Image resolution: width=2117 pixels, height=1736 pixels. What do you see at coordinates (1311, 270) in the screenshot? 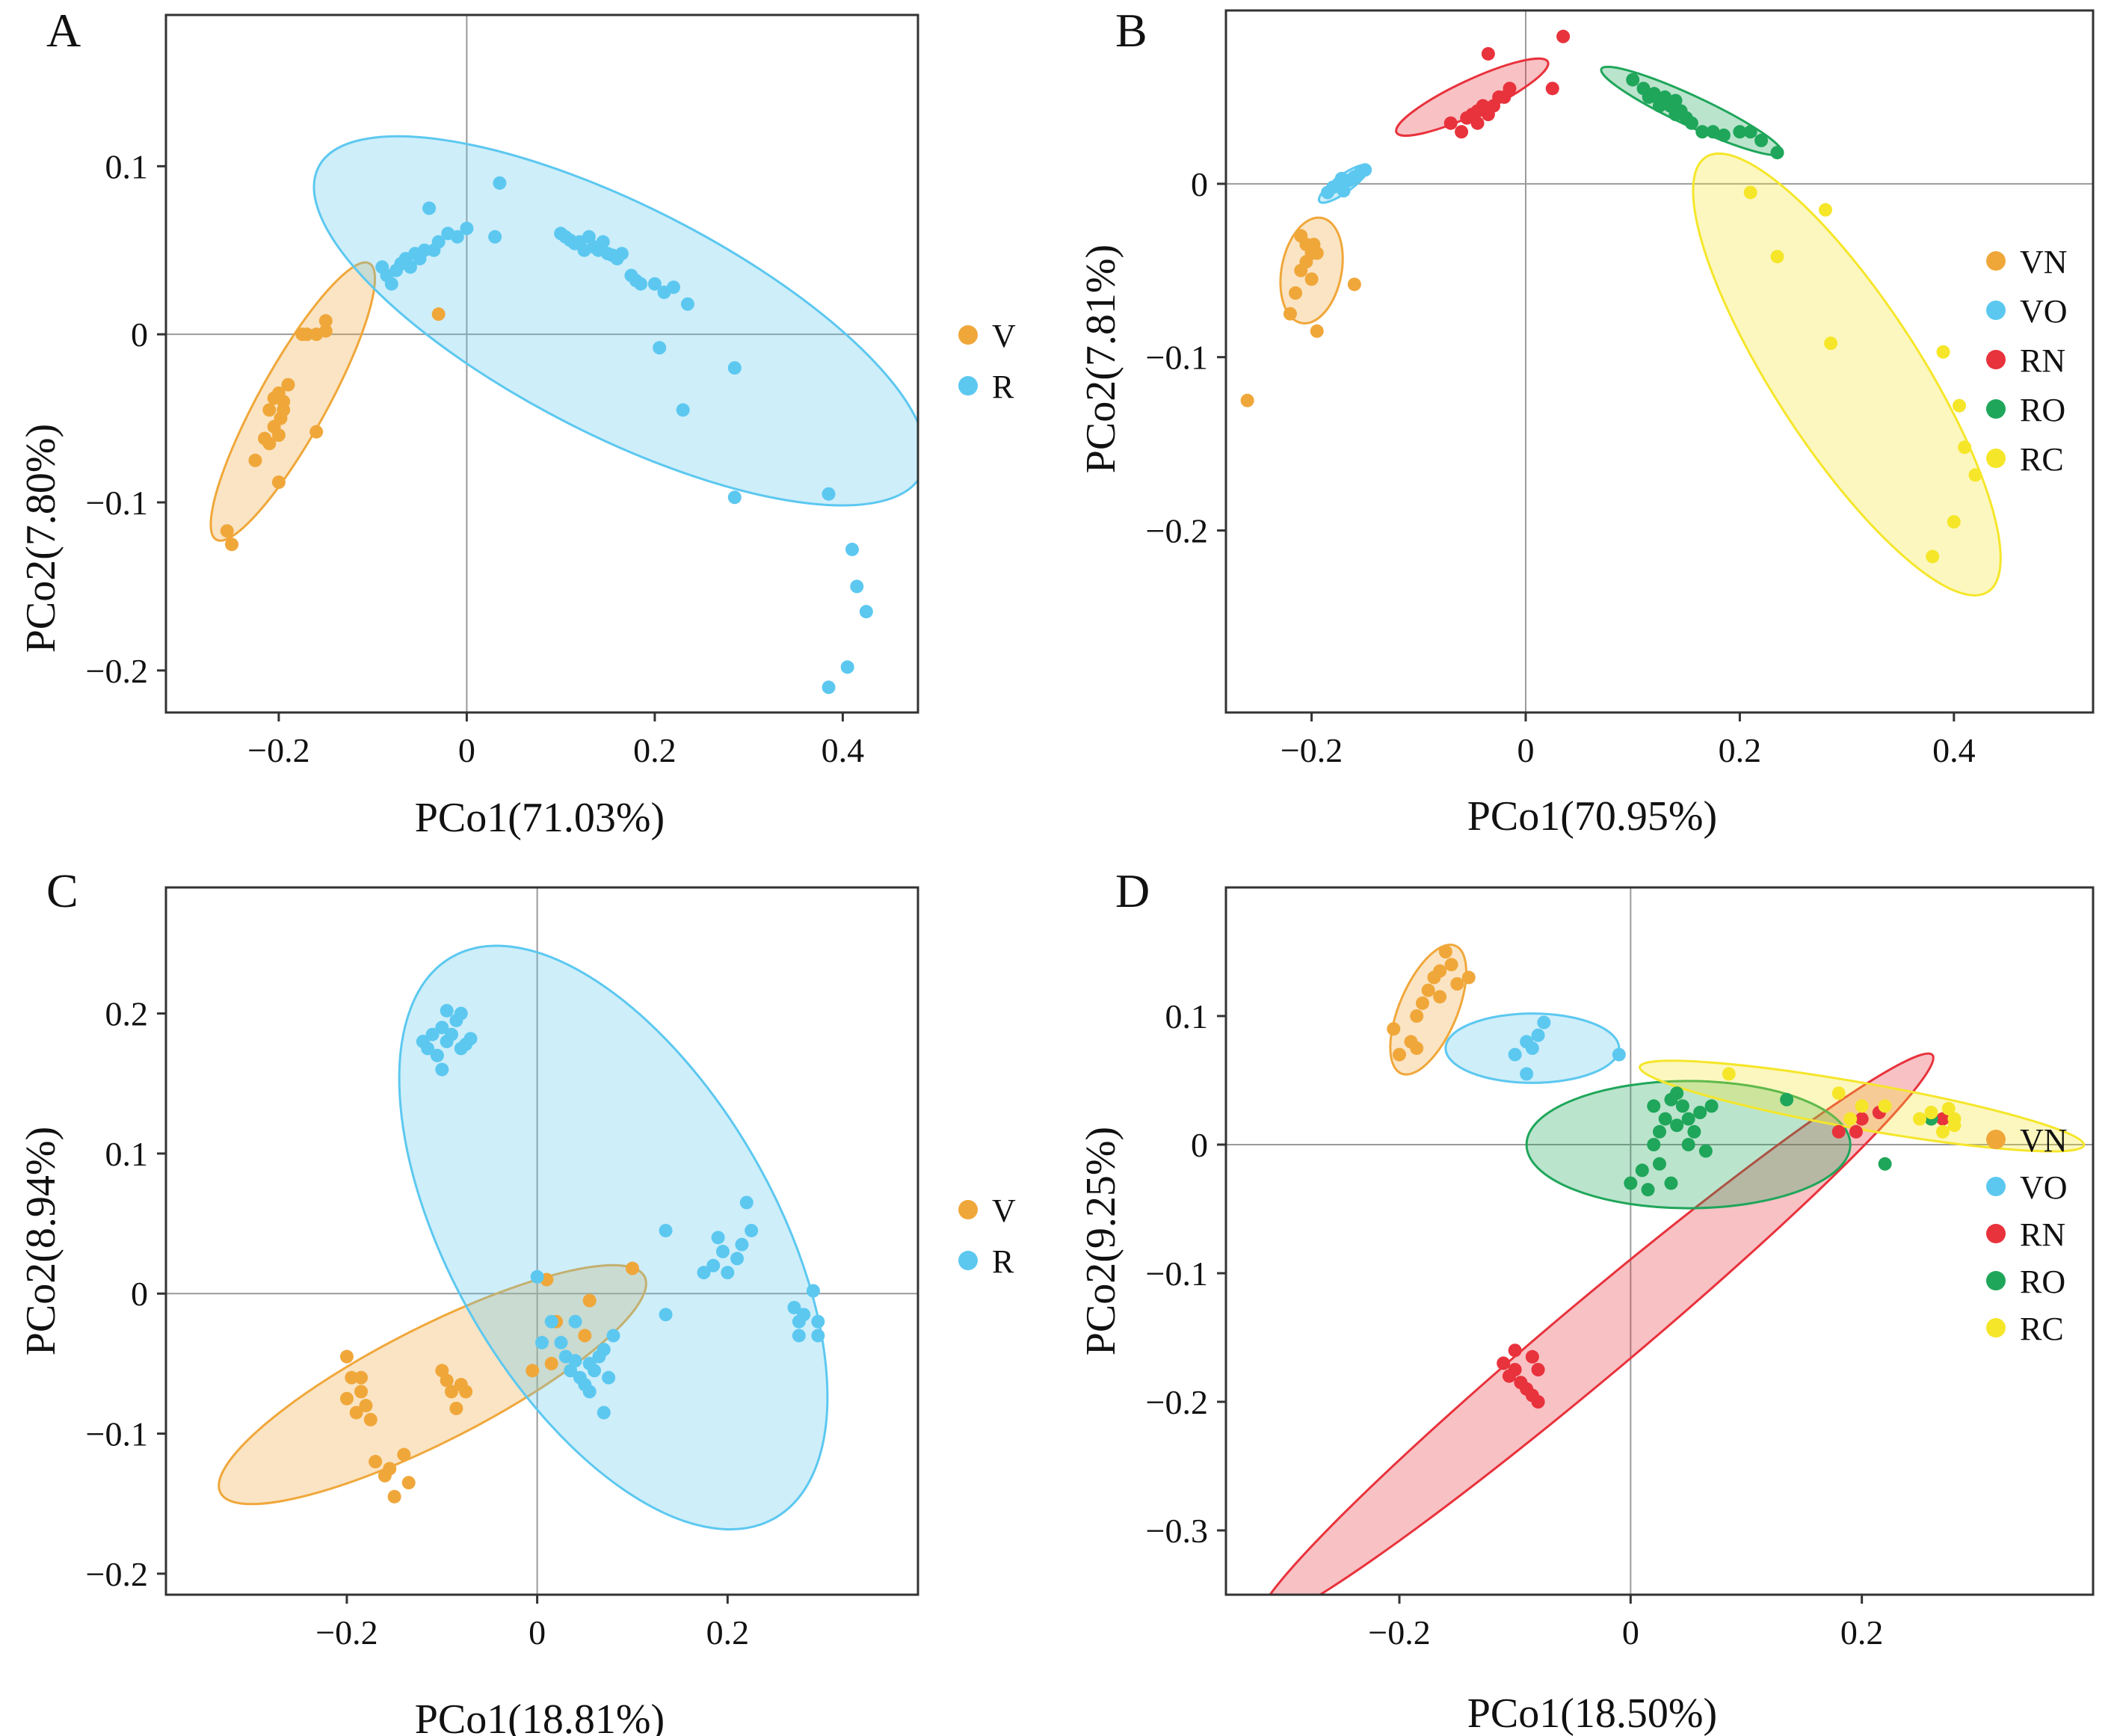
I see `confidence-ellipse-vn` at bounding box center [1311, 270].